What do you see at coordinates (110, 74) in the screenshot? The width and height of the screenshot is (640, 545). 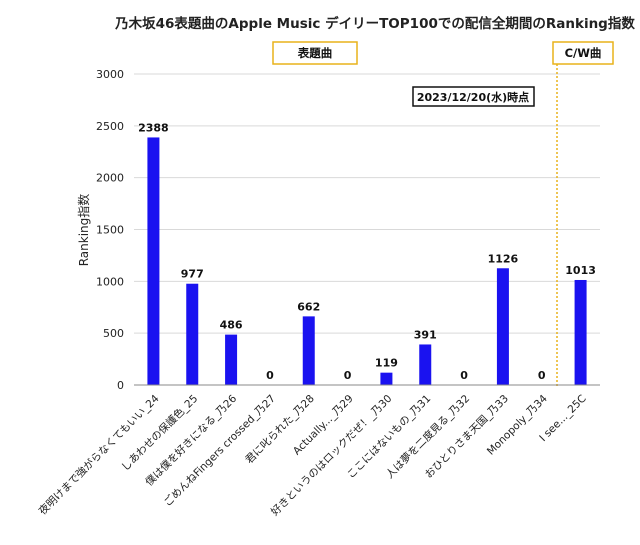 I see `y-tick-label: 3000` at bounding box center [110, 74].